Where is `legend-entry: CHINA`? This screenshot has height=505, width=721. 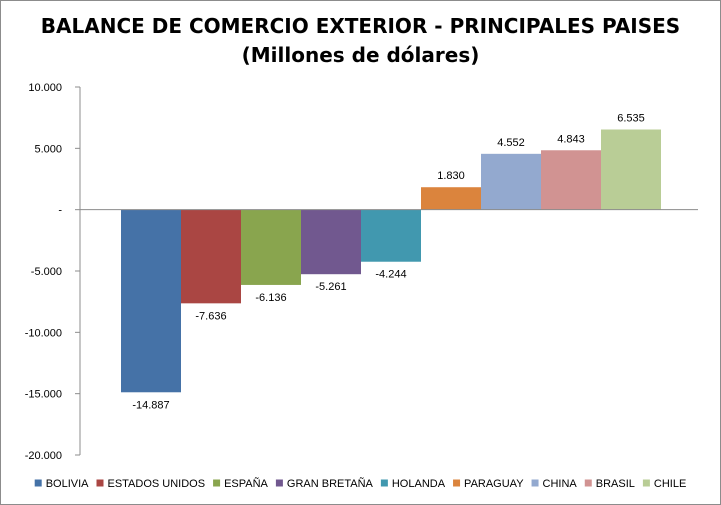 legend-entry: CHINA is located at coordinates (560, 484).